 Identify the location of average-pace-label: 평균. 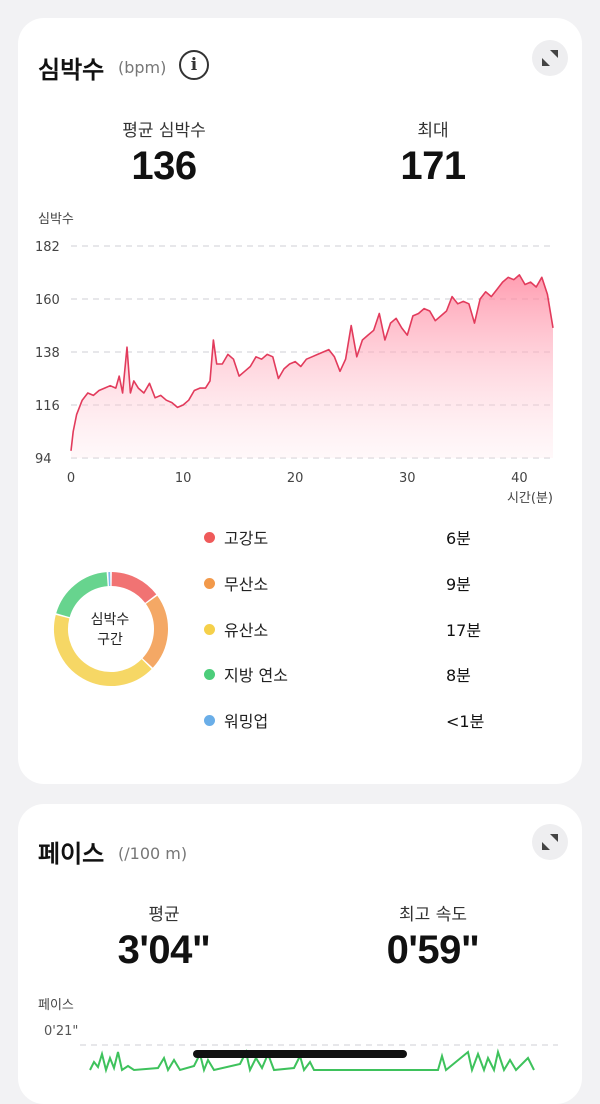
(164, 912).